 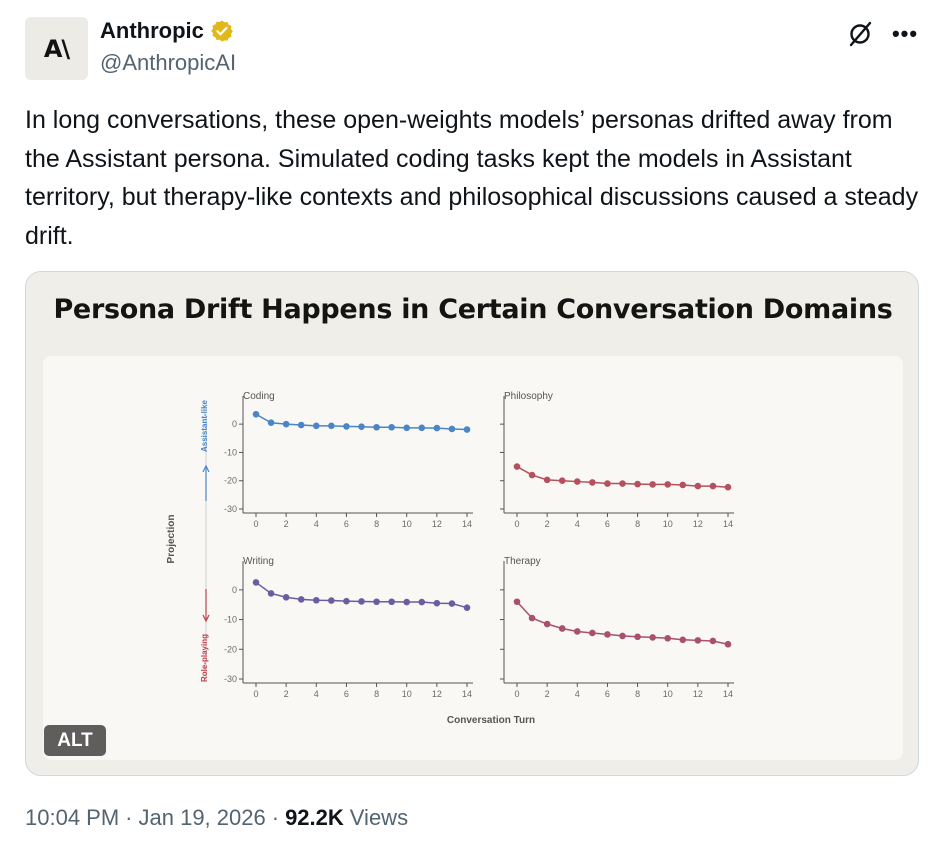 I want to click on author-handle: @AnthropicAI, so click(x=168, y=62).